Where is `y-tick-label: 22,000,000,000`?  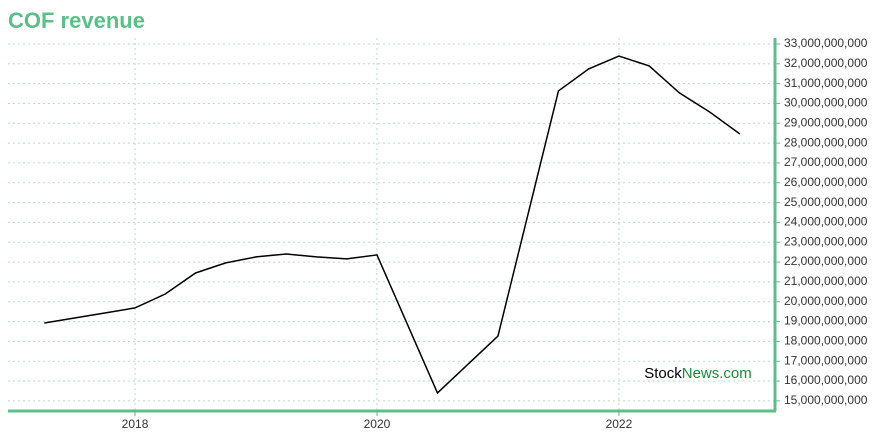
y-tick-label: 22,000,000,000 is located at coordinates (826, 261).